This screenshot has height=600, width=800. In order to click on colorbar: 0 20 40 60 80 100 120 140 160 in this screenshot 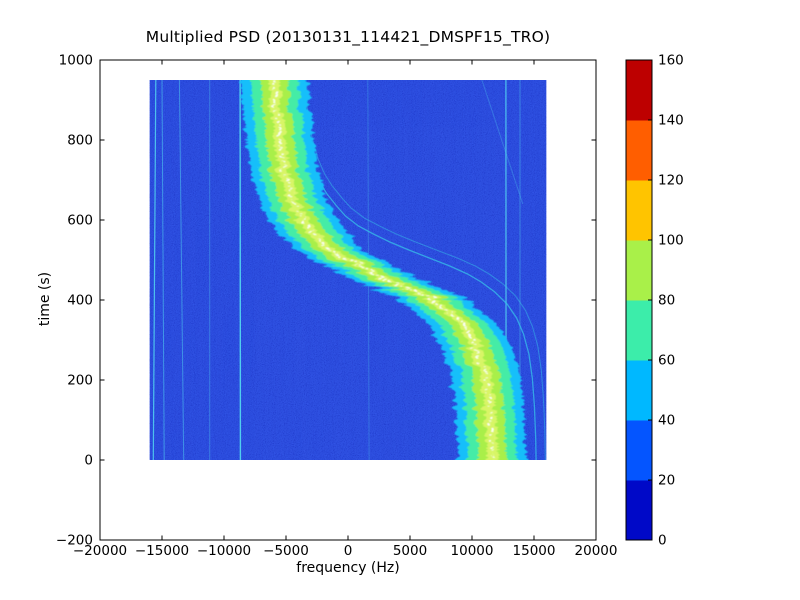, I will do `click(654, 301)`.